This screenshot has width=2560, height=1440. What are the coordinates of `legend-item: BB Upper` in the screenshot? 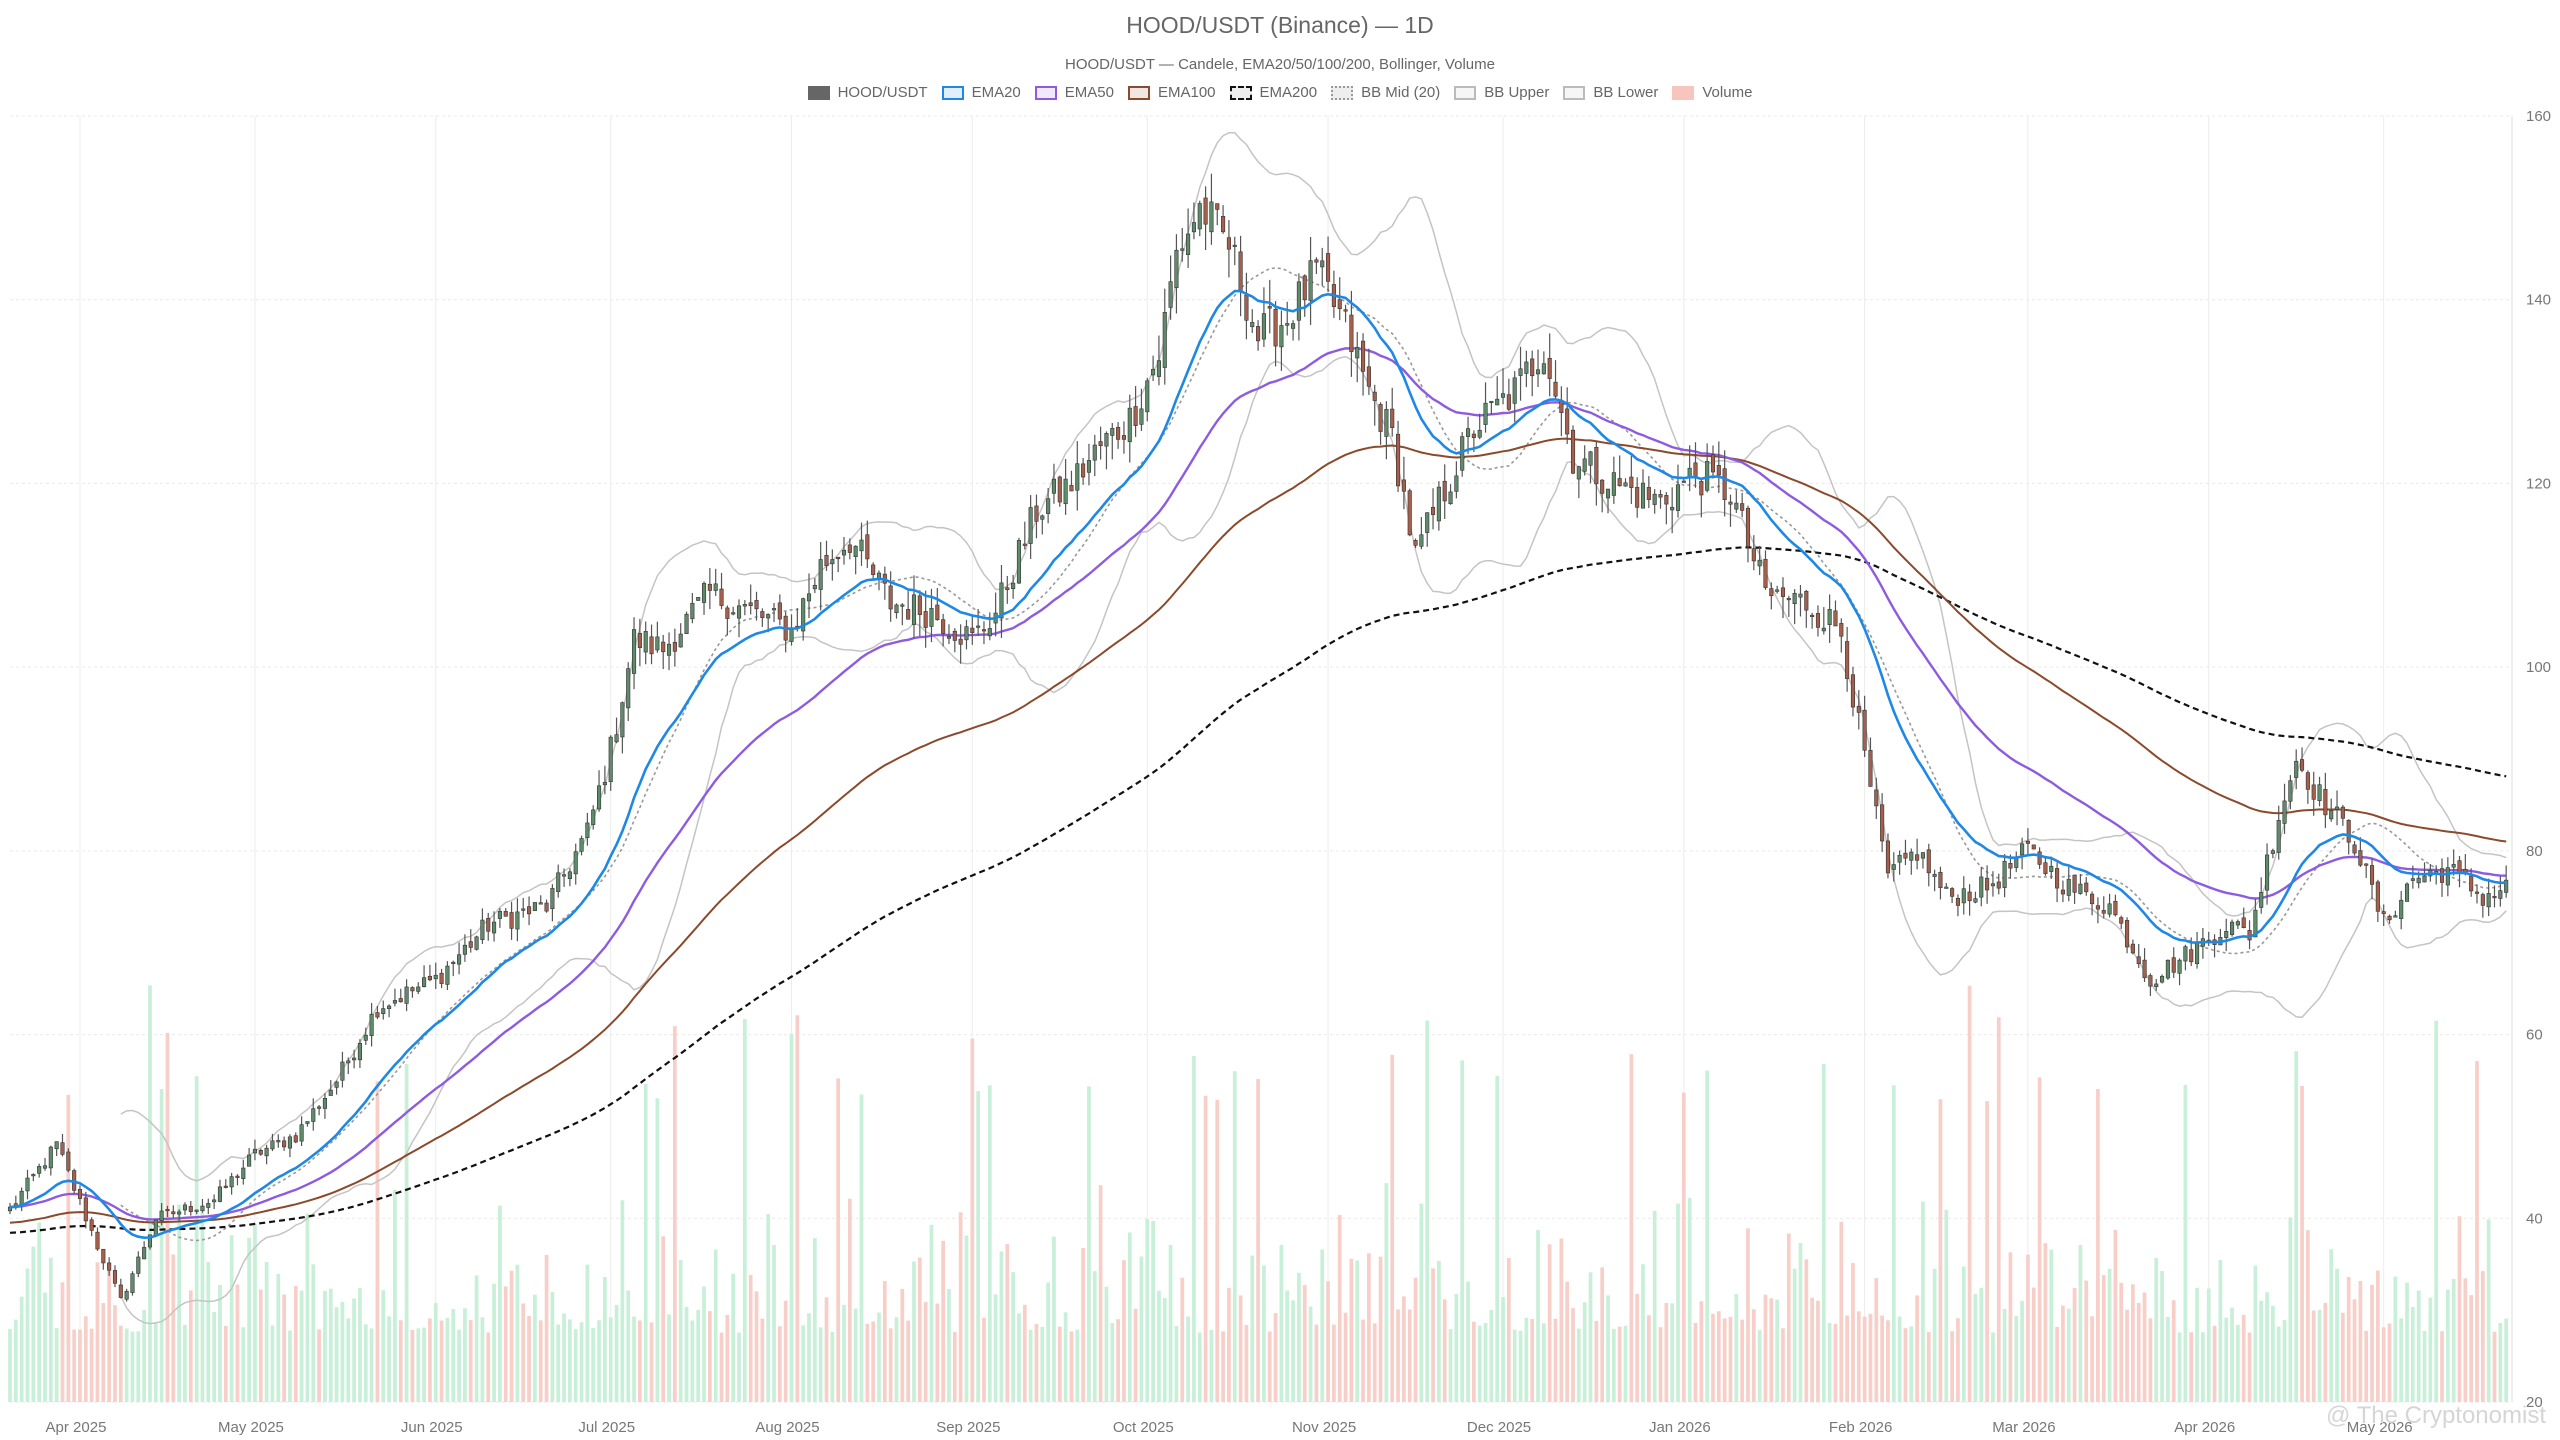 It's located at (1501, 92).